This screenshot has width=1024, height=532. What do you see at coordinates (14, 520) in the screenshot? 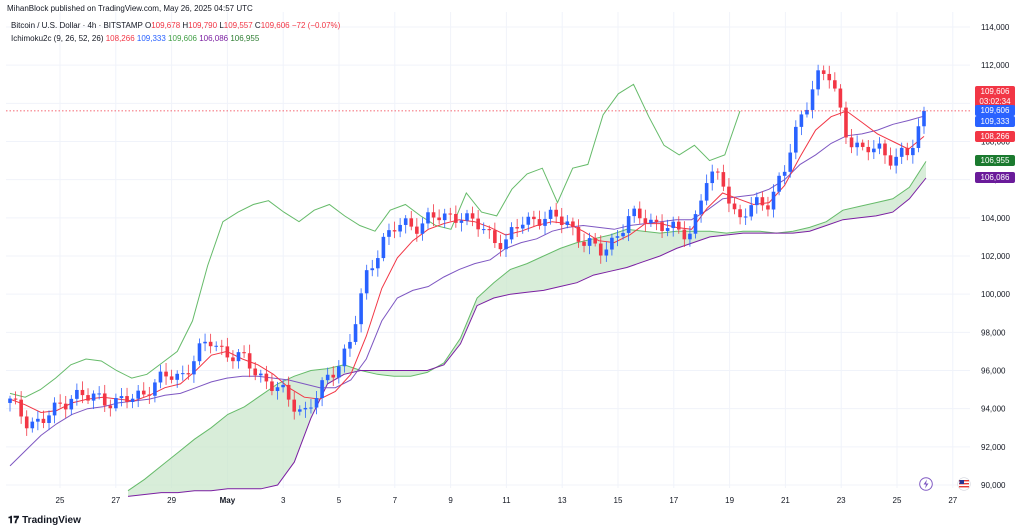
I see `tradingview-logo-icon: 𝟏𝟕` at bounding box center [14, 520].